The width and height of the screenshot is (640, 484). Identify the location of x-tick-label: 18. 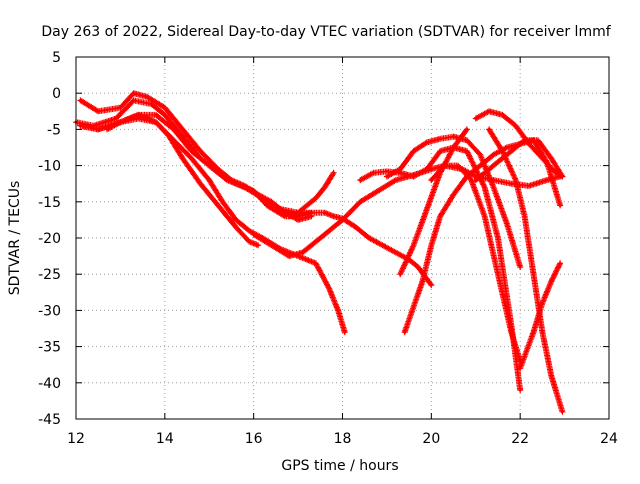
(343, 439).